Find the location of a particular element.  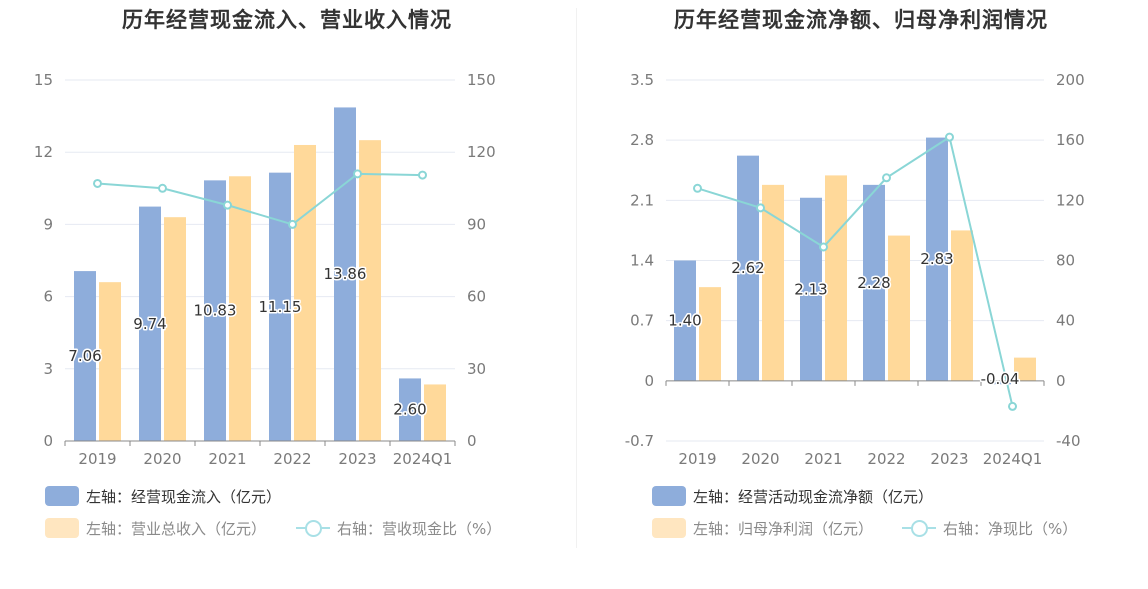

y-tick-right: 60 is located at coordinates (476, 297).